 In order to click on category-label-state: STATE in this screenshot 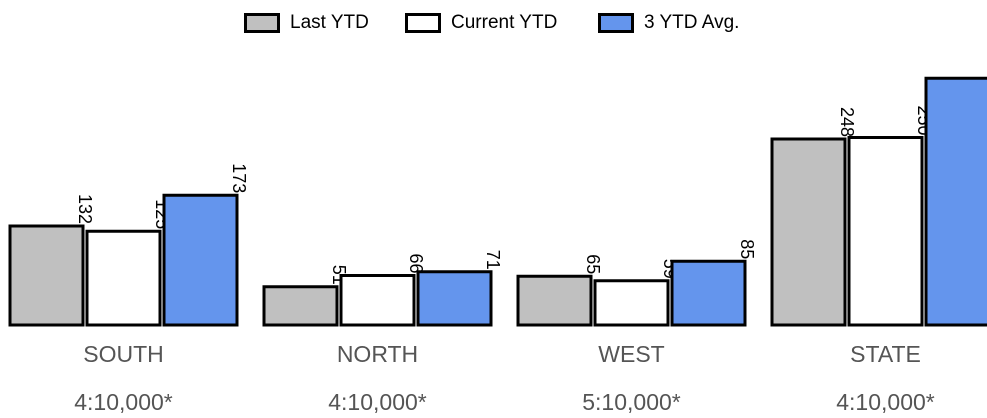, I will do `click(885, 354)`.